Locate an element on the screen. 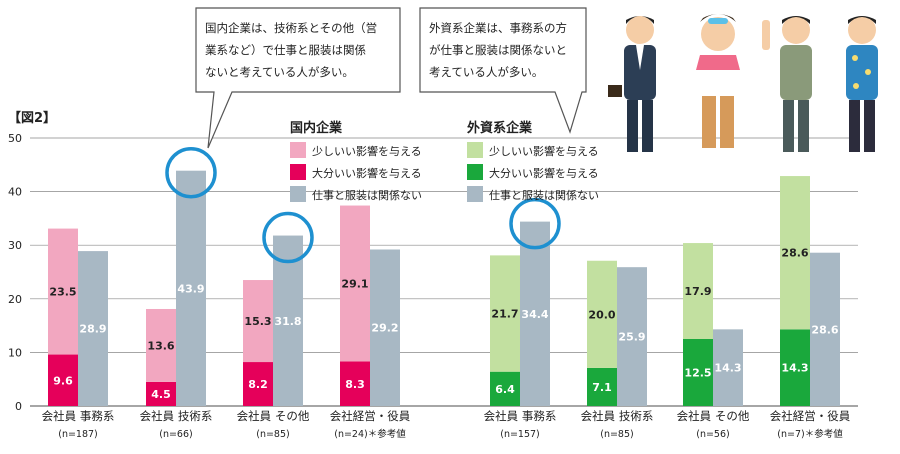 The image size is (900, 454). people-illustration is located at coordinates (743, 83).